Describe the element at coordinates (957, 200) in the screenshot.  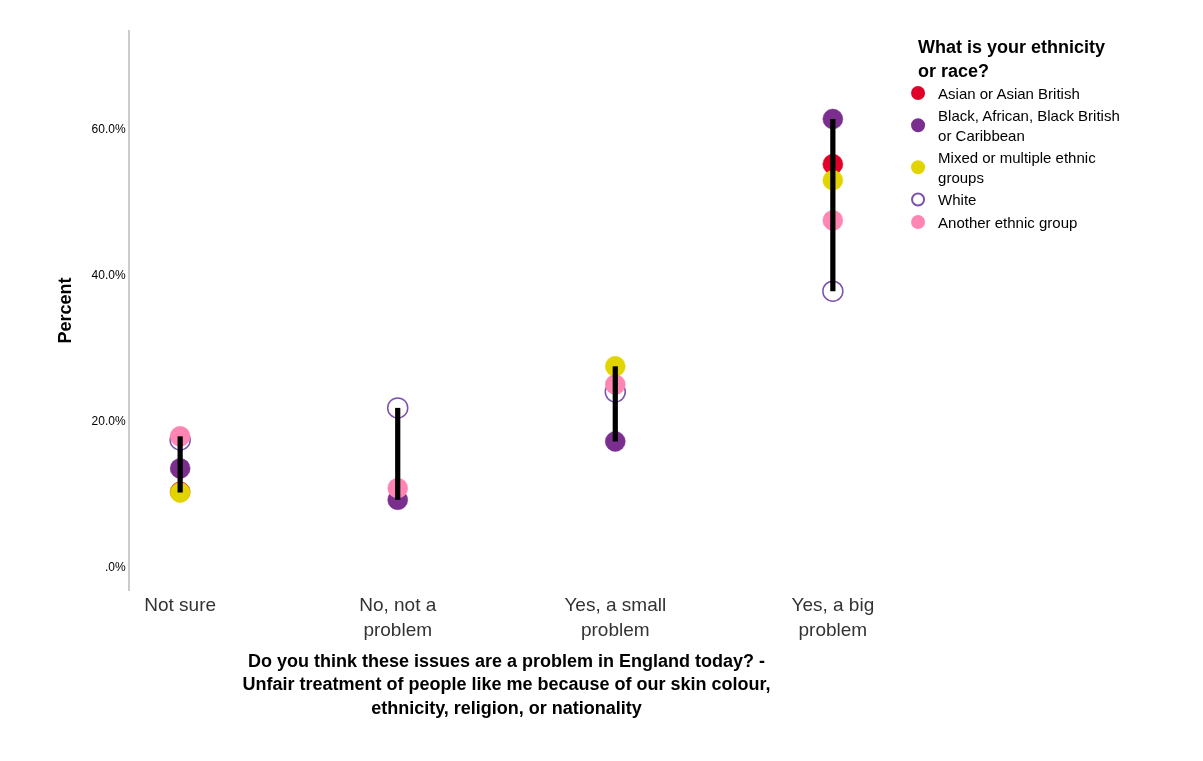
I see `legend-label: White` at that location.